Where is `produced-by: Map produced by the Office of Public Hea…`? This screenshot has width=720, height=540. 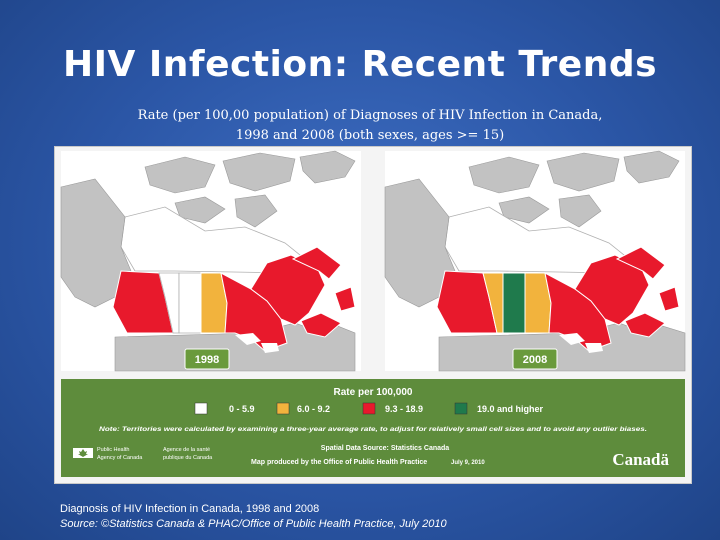 produced-by: Map produced by the Office of Public Hea… is located at coordinates (339, 462).